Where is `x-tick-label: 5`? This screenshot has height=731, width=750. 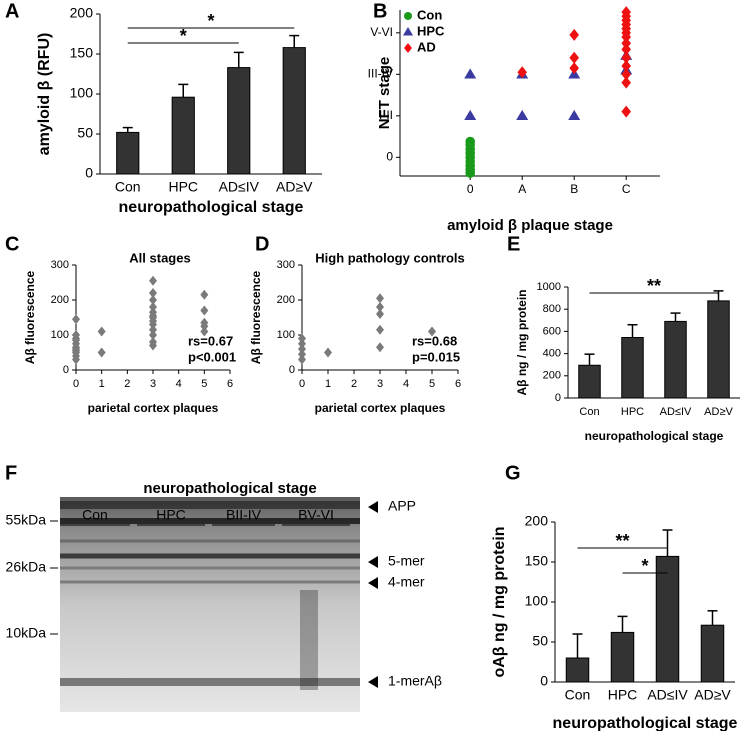 x-tick-label: 5 is located at coordinates (432, 384).